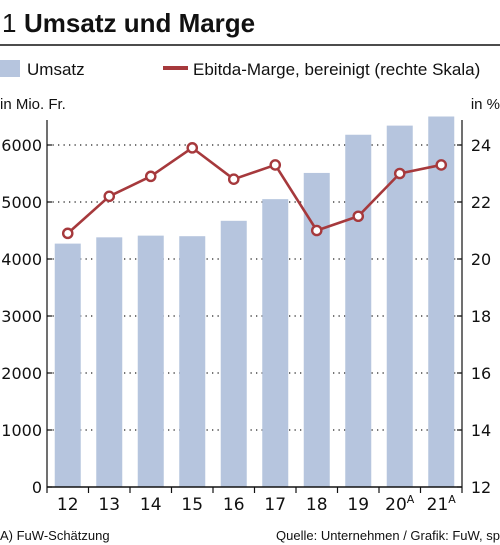 This screenshot has width=500, height=545. I want to click on y-right-tick-label: 18, so click(481, 316).